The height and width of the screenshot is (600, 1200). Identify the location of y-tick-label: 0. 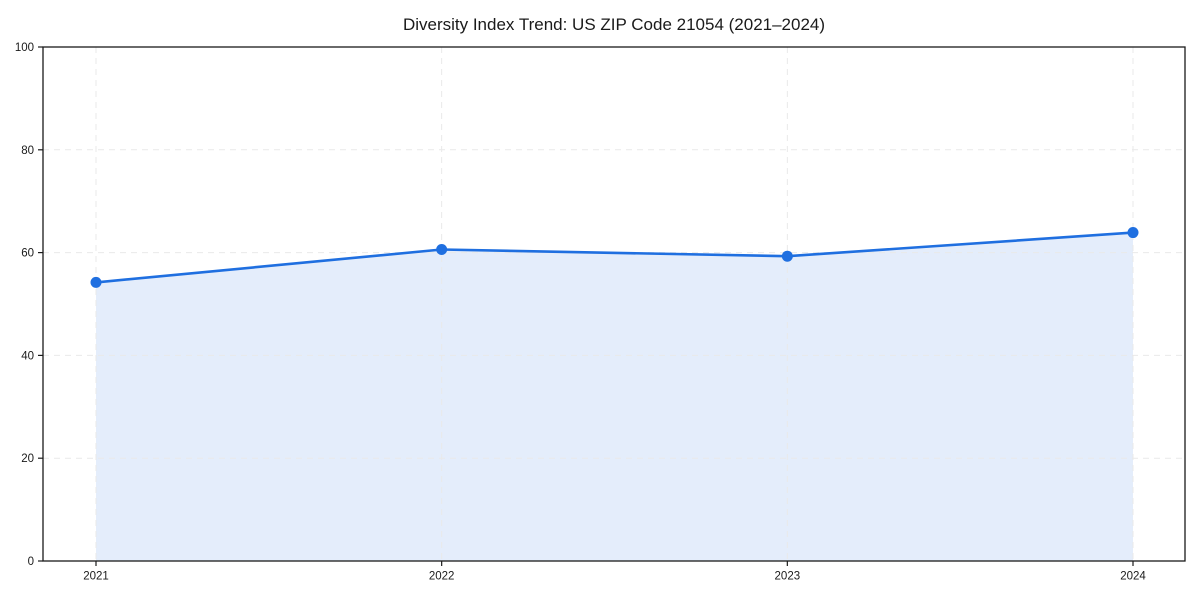
(31, 562).